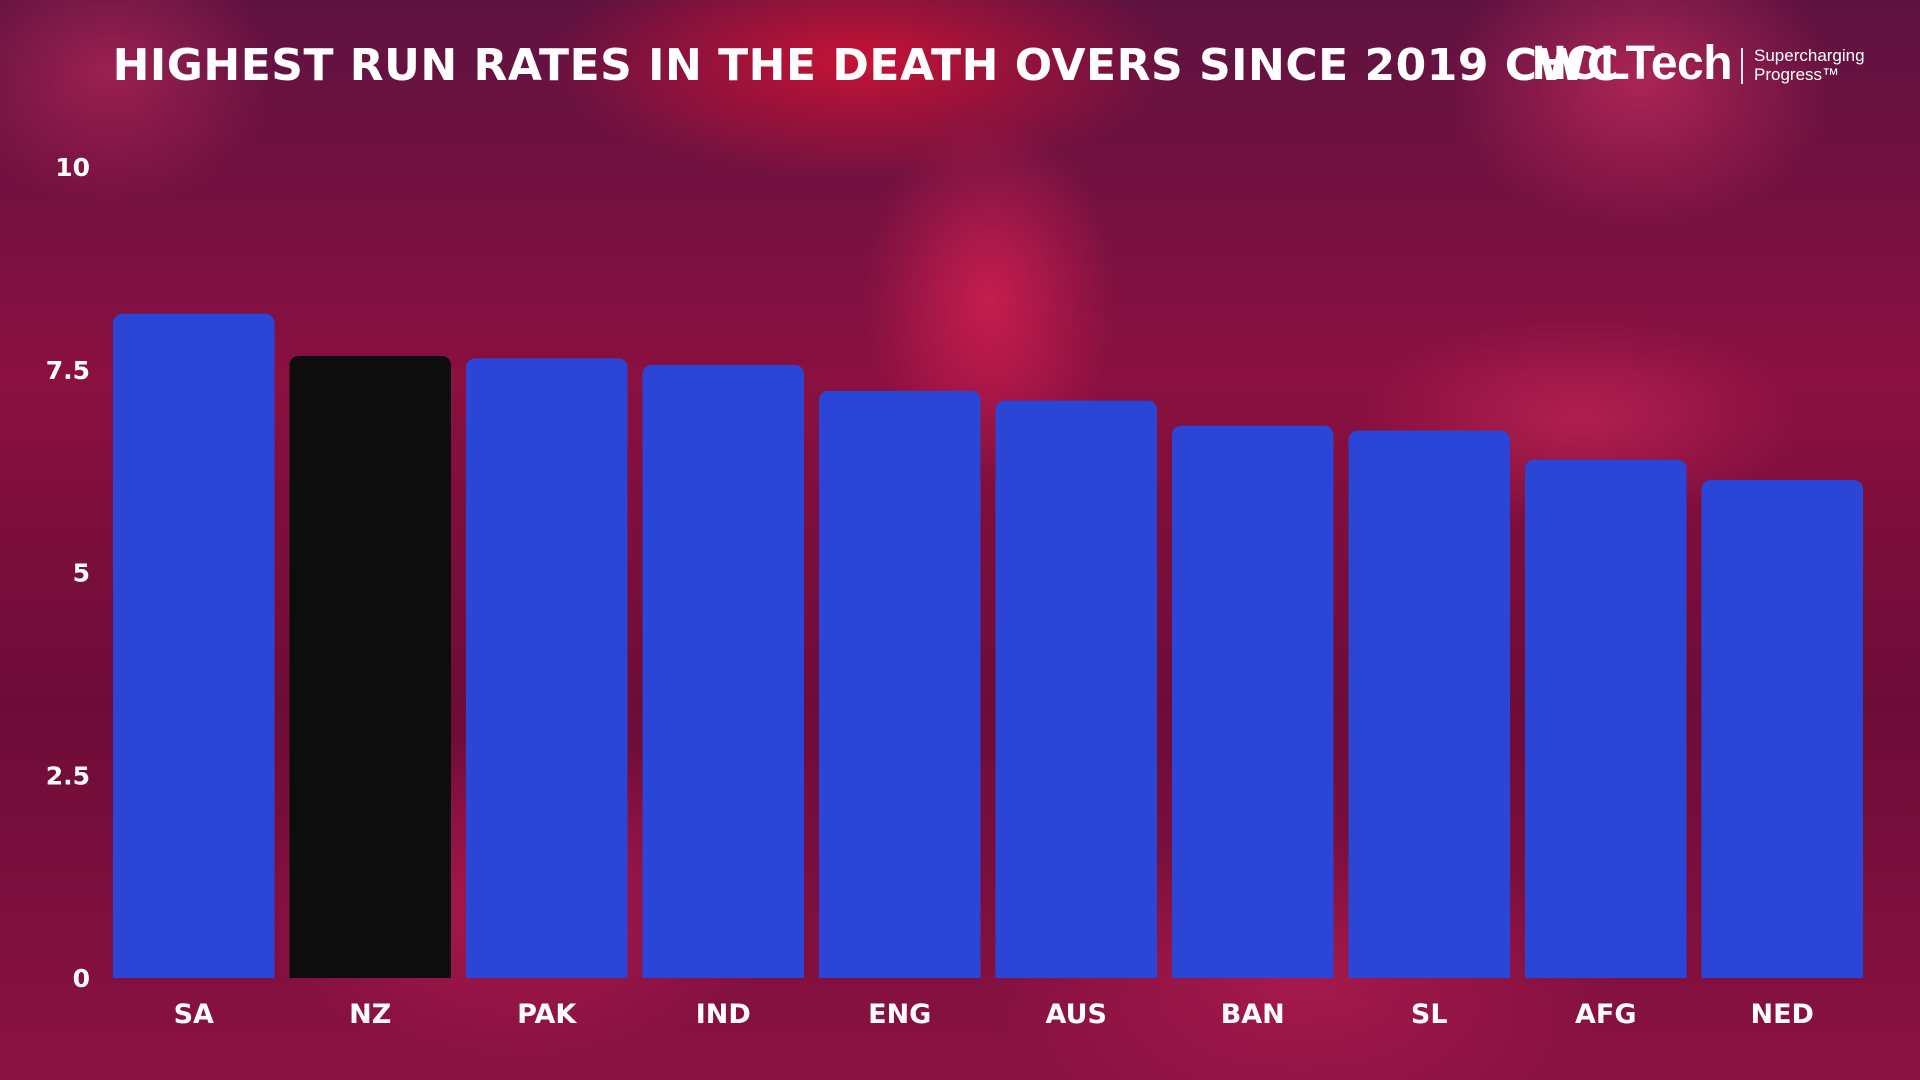  I want to click on bar-afg, so click(1606, 718).